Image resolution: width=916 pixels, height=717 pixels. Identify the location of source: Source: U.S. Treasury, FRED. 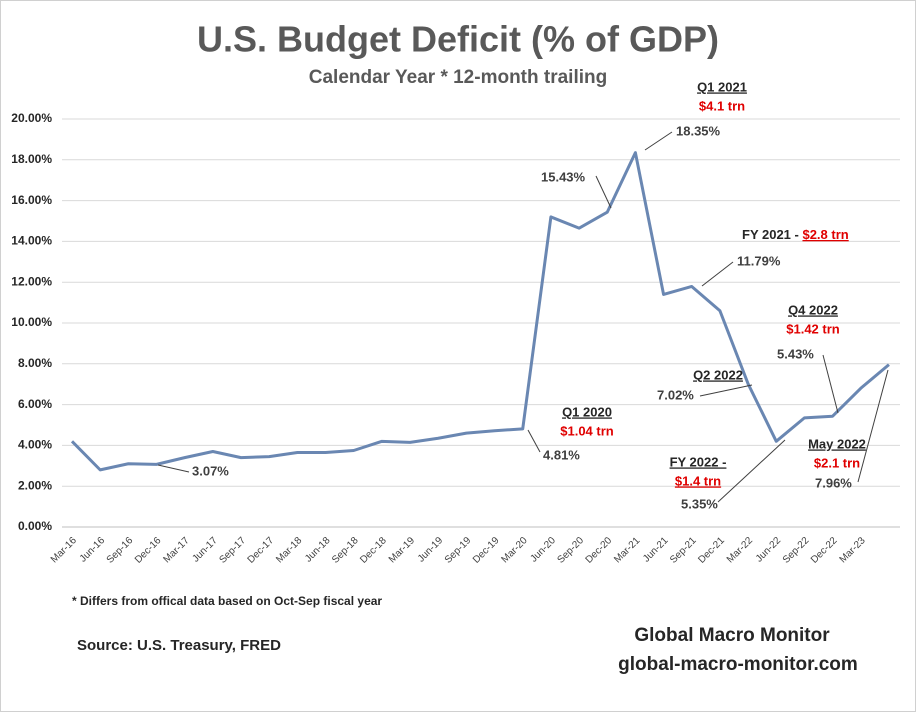
(179, 645).